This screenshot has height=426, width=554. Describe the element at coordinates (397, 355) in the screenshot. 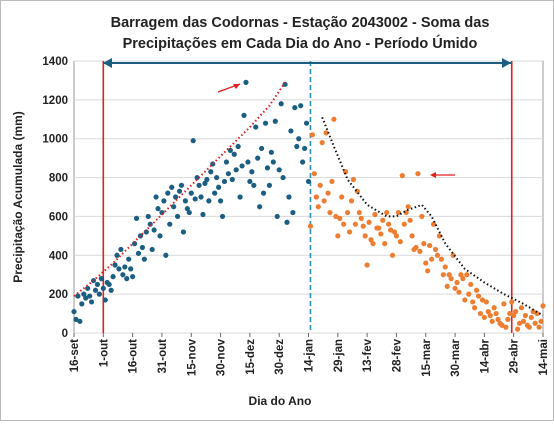

I see `x-tick-label: 28-fev` at that location.